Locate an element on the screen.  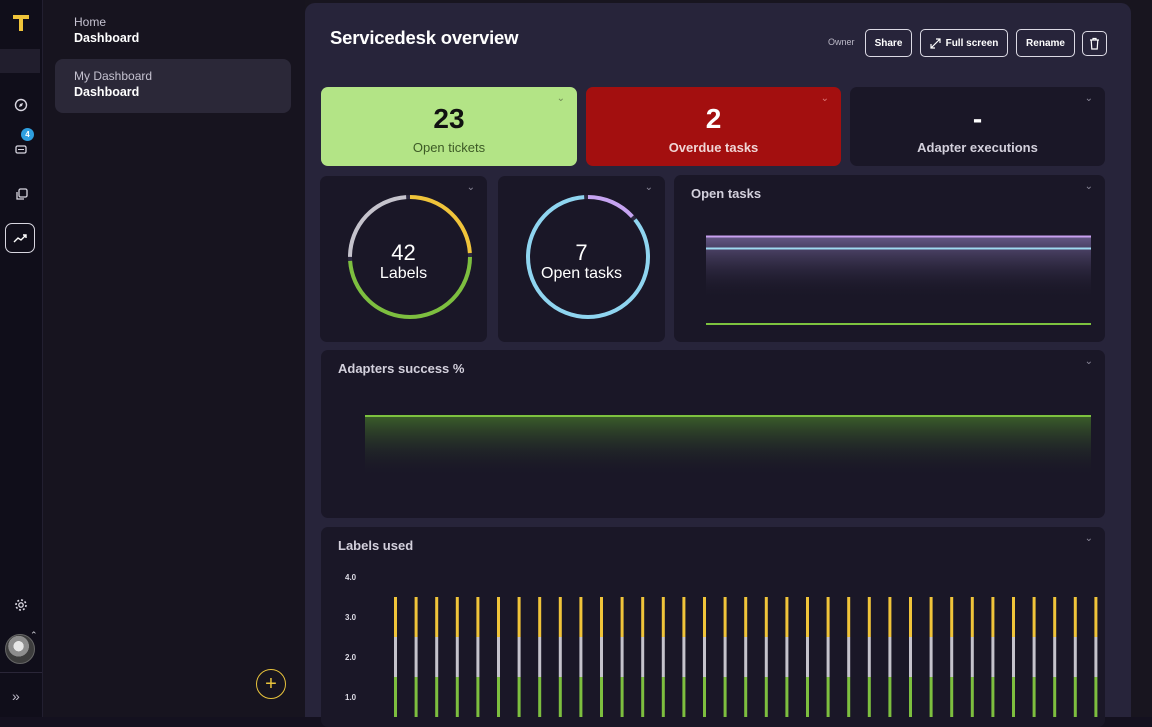
ring-card-labels: ⌄ 42 Labels is located at coordinates (403, 259).